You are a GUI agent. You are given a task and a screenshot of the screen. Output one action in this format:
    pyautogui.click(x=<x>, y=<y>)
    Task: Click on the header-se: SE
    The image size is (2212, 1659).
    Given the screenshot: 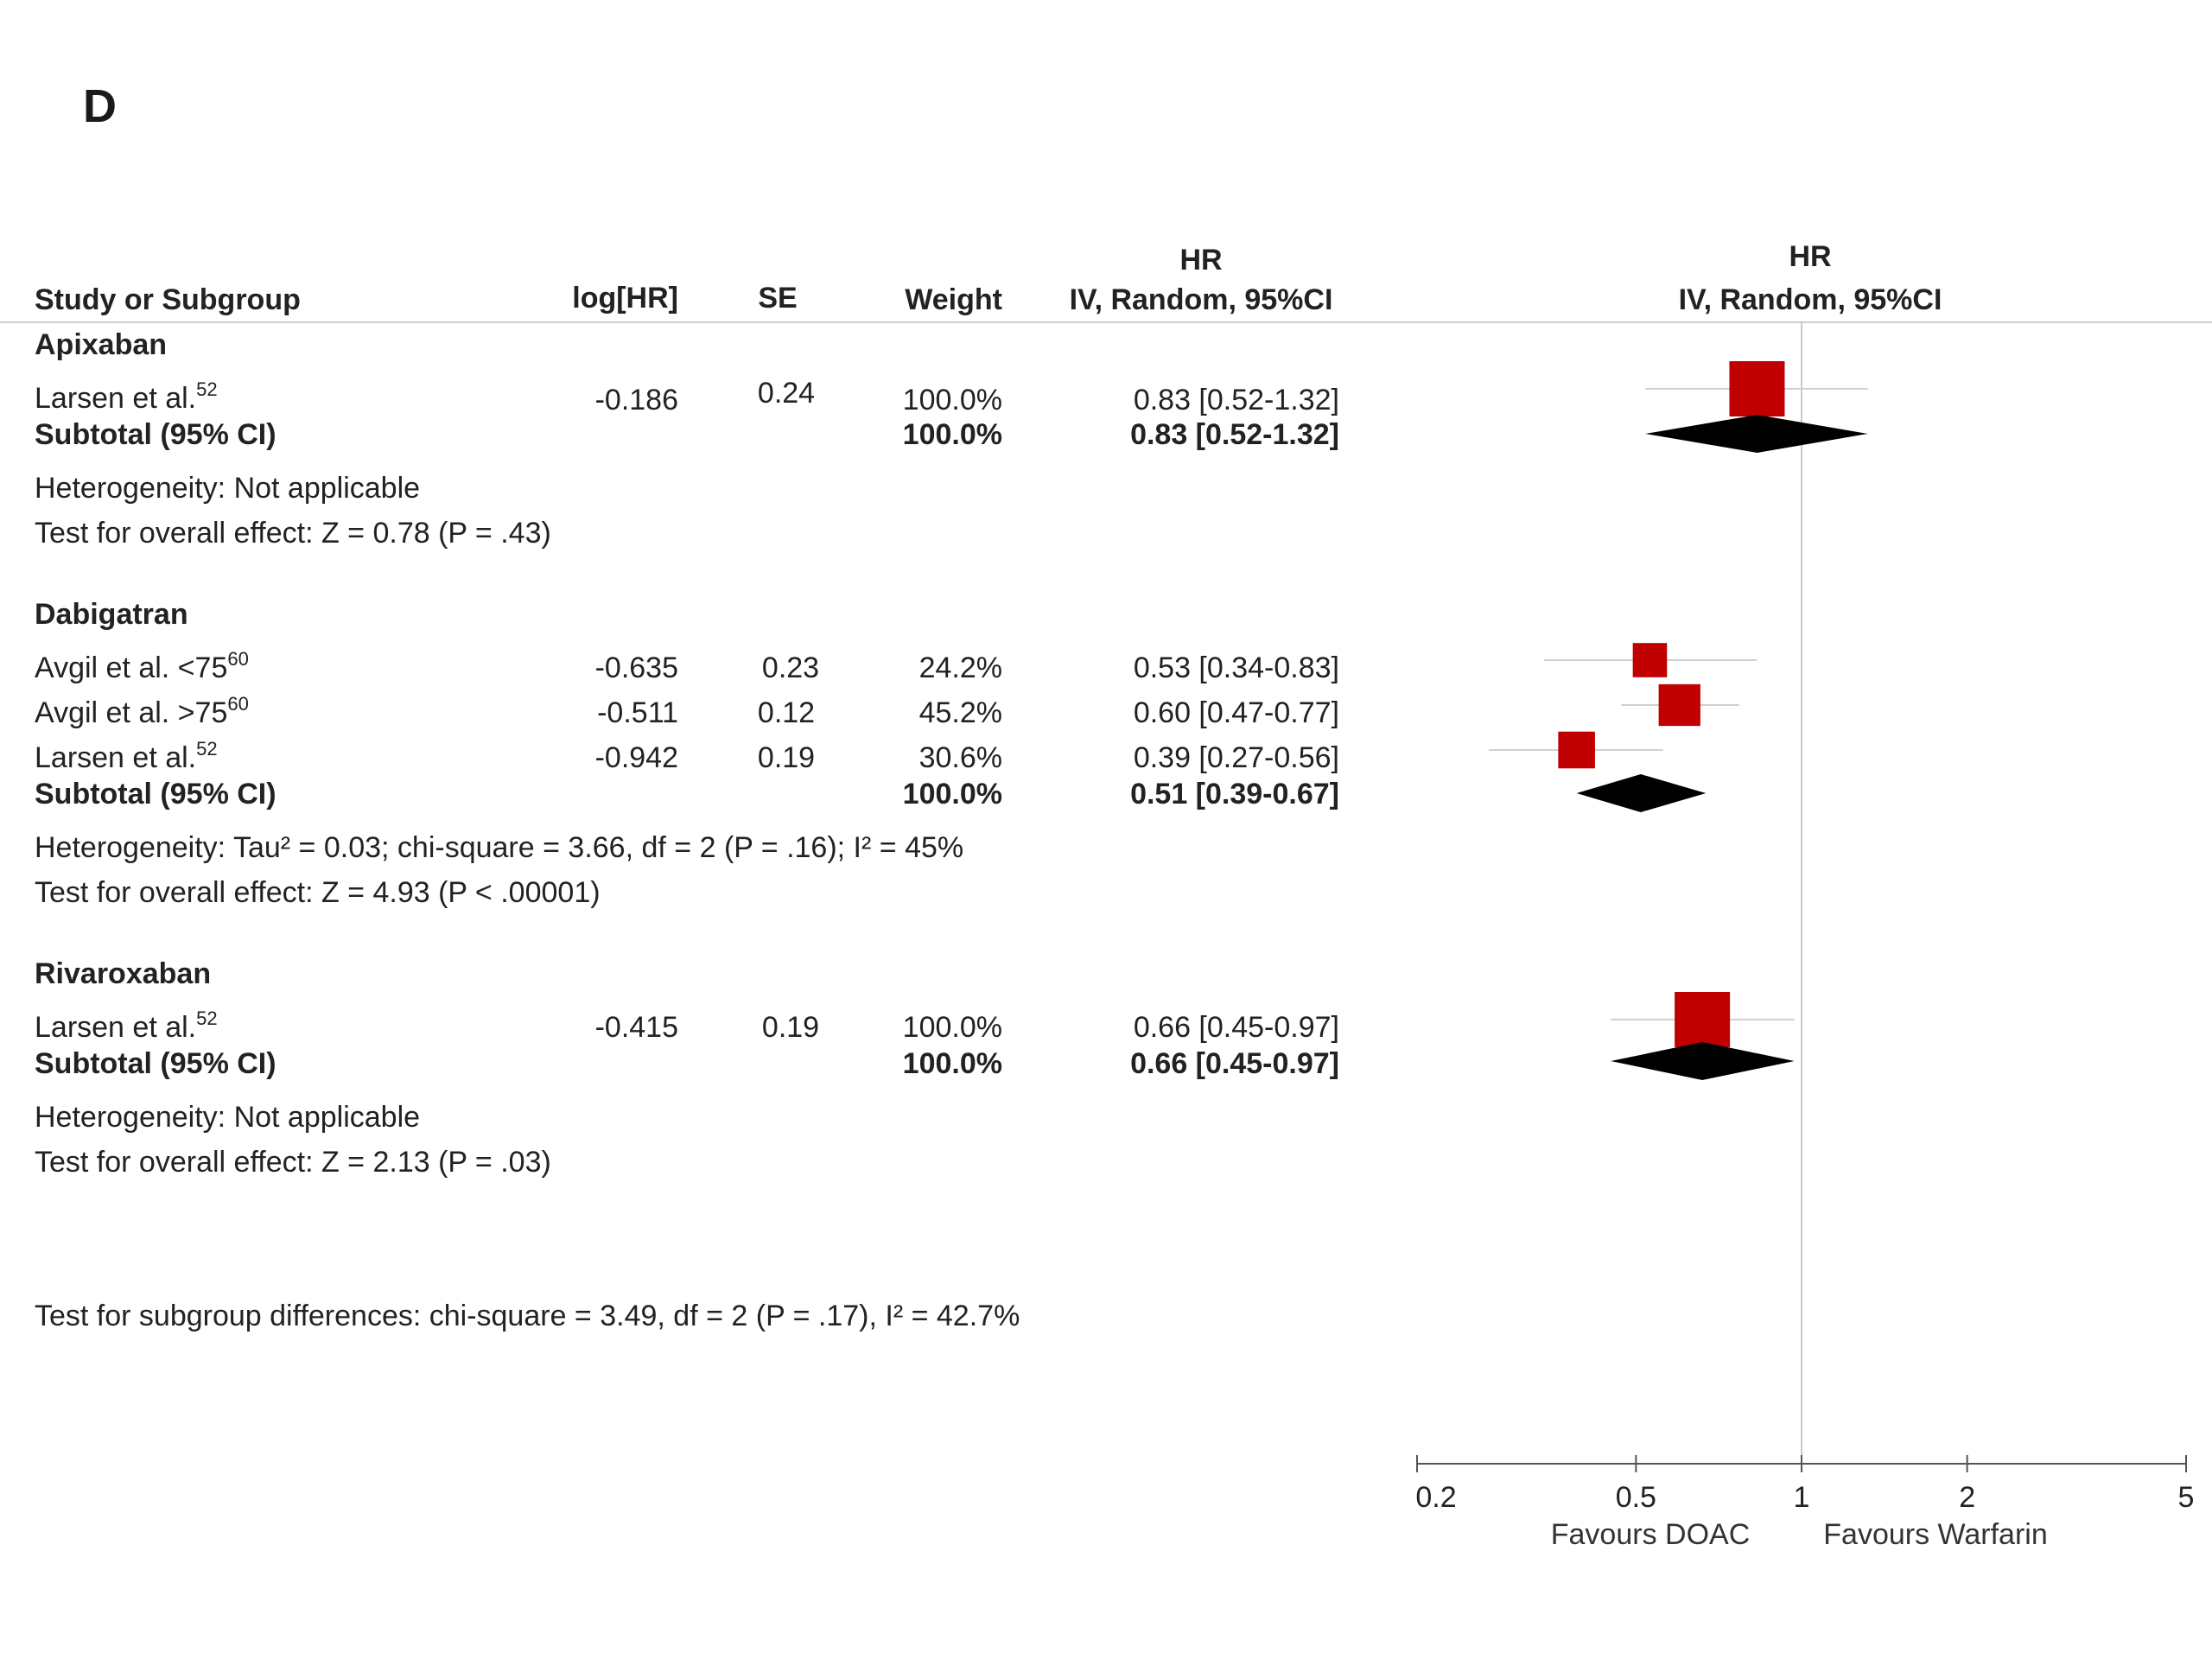 What is the action you would take?
    pyautogui.click(x=778, y=298)
    